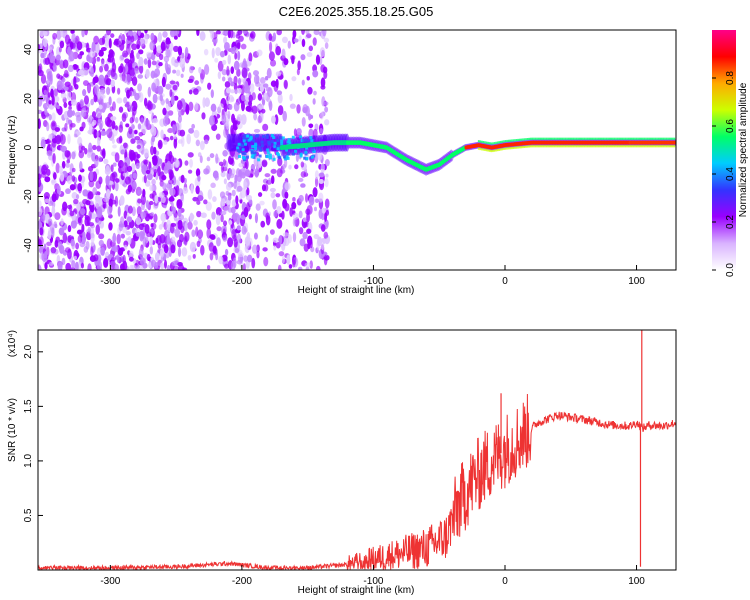 This screenshot has height=600, width=750. I want to click on snr-y-label: SNR (10 * v/v), so click(12, 430).